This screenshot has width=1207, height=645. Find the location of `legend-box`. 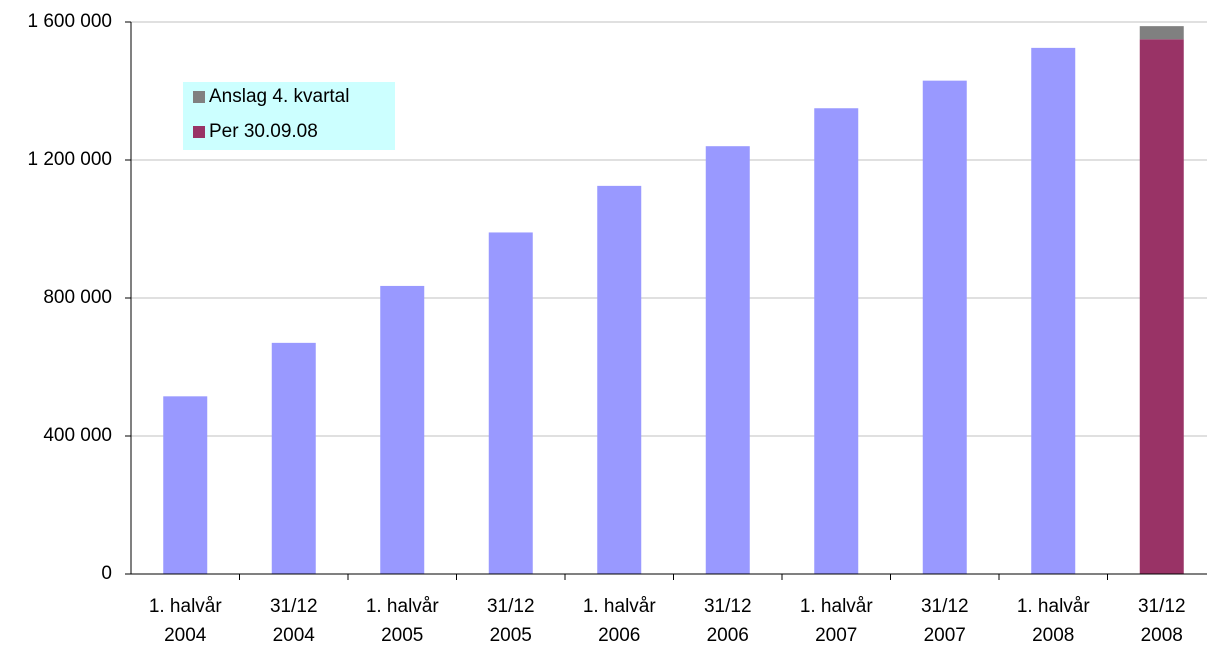

legend-box is located at coordinates (289, 116).